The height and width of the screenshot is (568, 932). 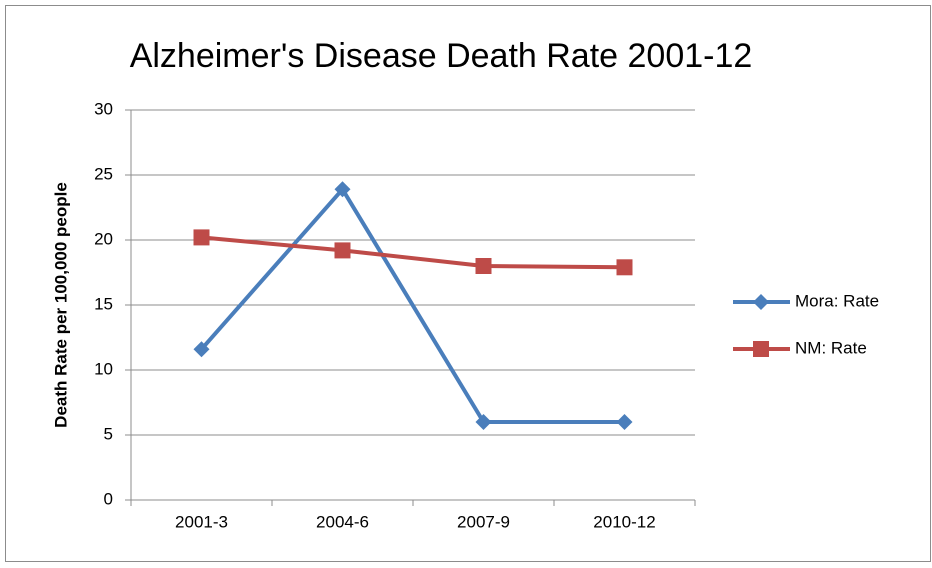 What do you see at coordinates (60, 305) in the screenshot?
I see `y-axis-label: Death Rate per 100,000 people` at bounding box center [60, 305].